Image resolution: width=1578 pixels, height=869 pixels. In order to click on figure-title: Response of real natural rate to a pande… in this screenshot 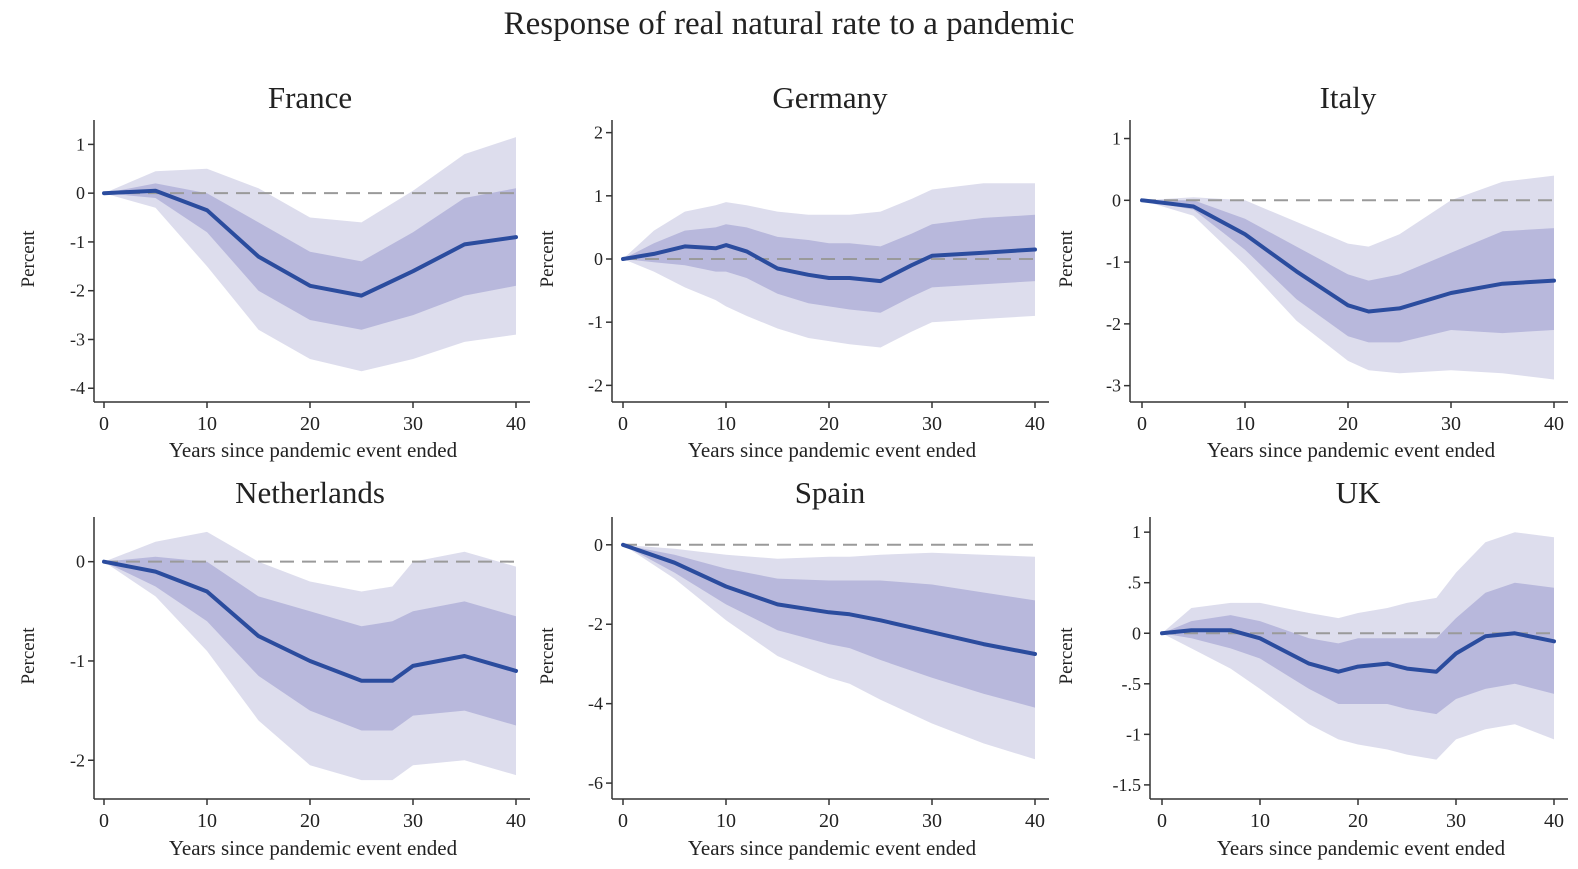, I will do `click(789, 24)`.